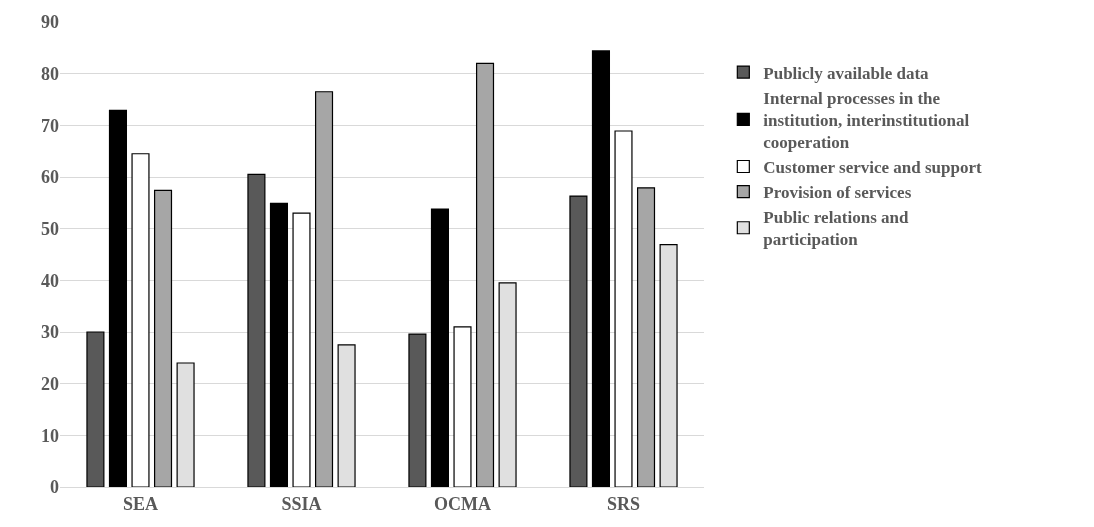 This screenshot has height=527, width=1094. Describe the element at coordinates (50, 435) in the screenshot. I see `y-tick-label: 10` at that location.